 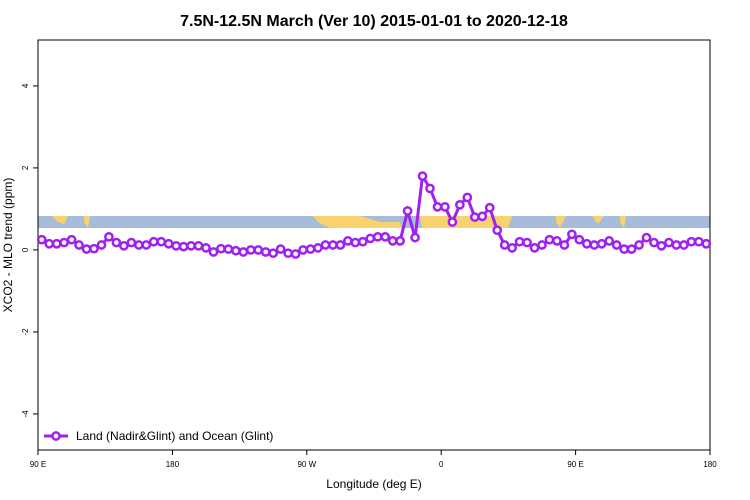 I want to click on y-tick-label: -2, so click(x=25, y=332).